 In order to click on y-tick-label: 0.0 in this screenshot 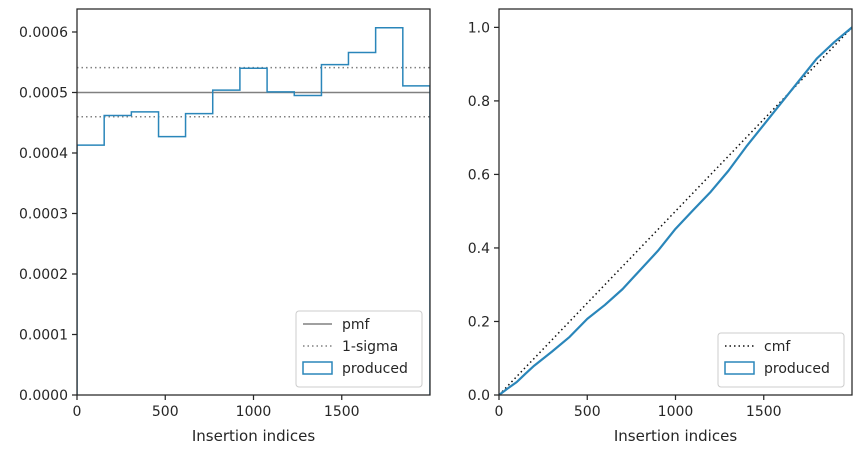, I will do `click(479, 396)`.